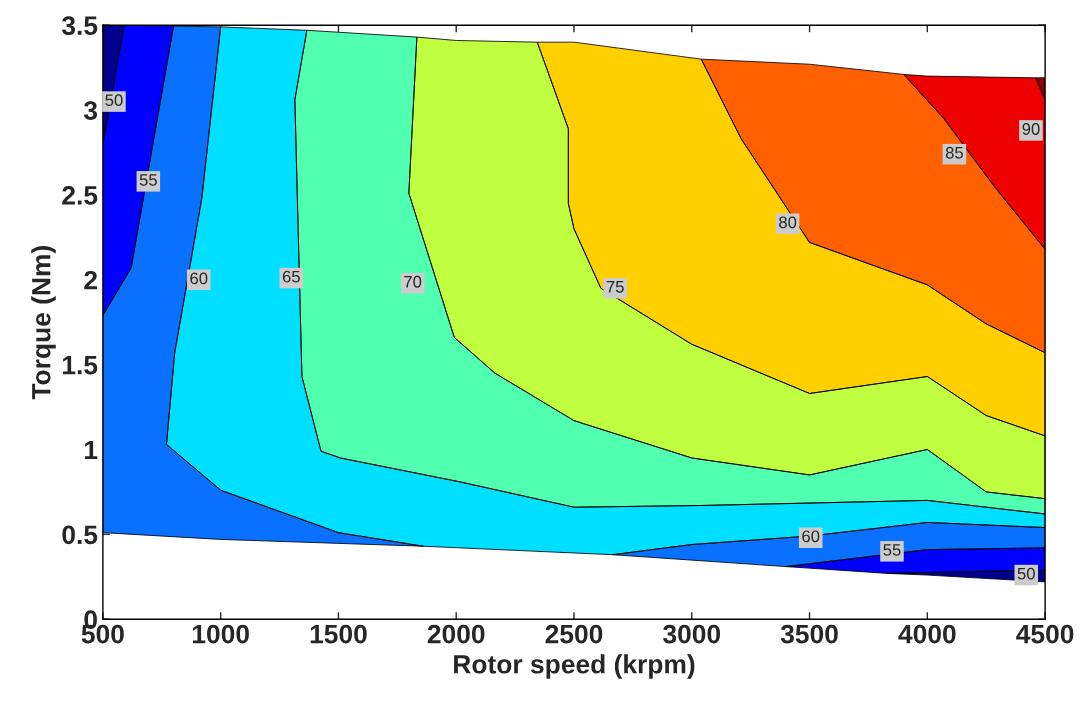  I want to click on annotation: 90, so click(1031, 129).